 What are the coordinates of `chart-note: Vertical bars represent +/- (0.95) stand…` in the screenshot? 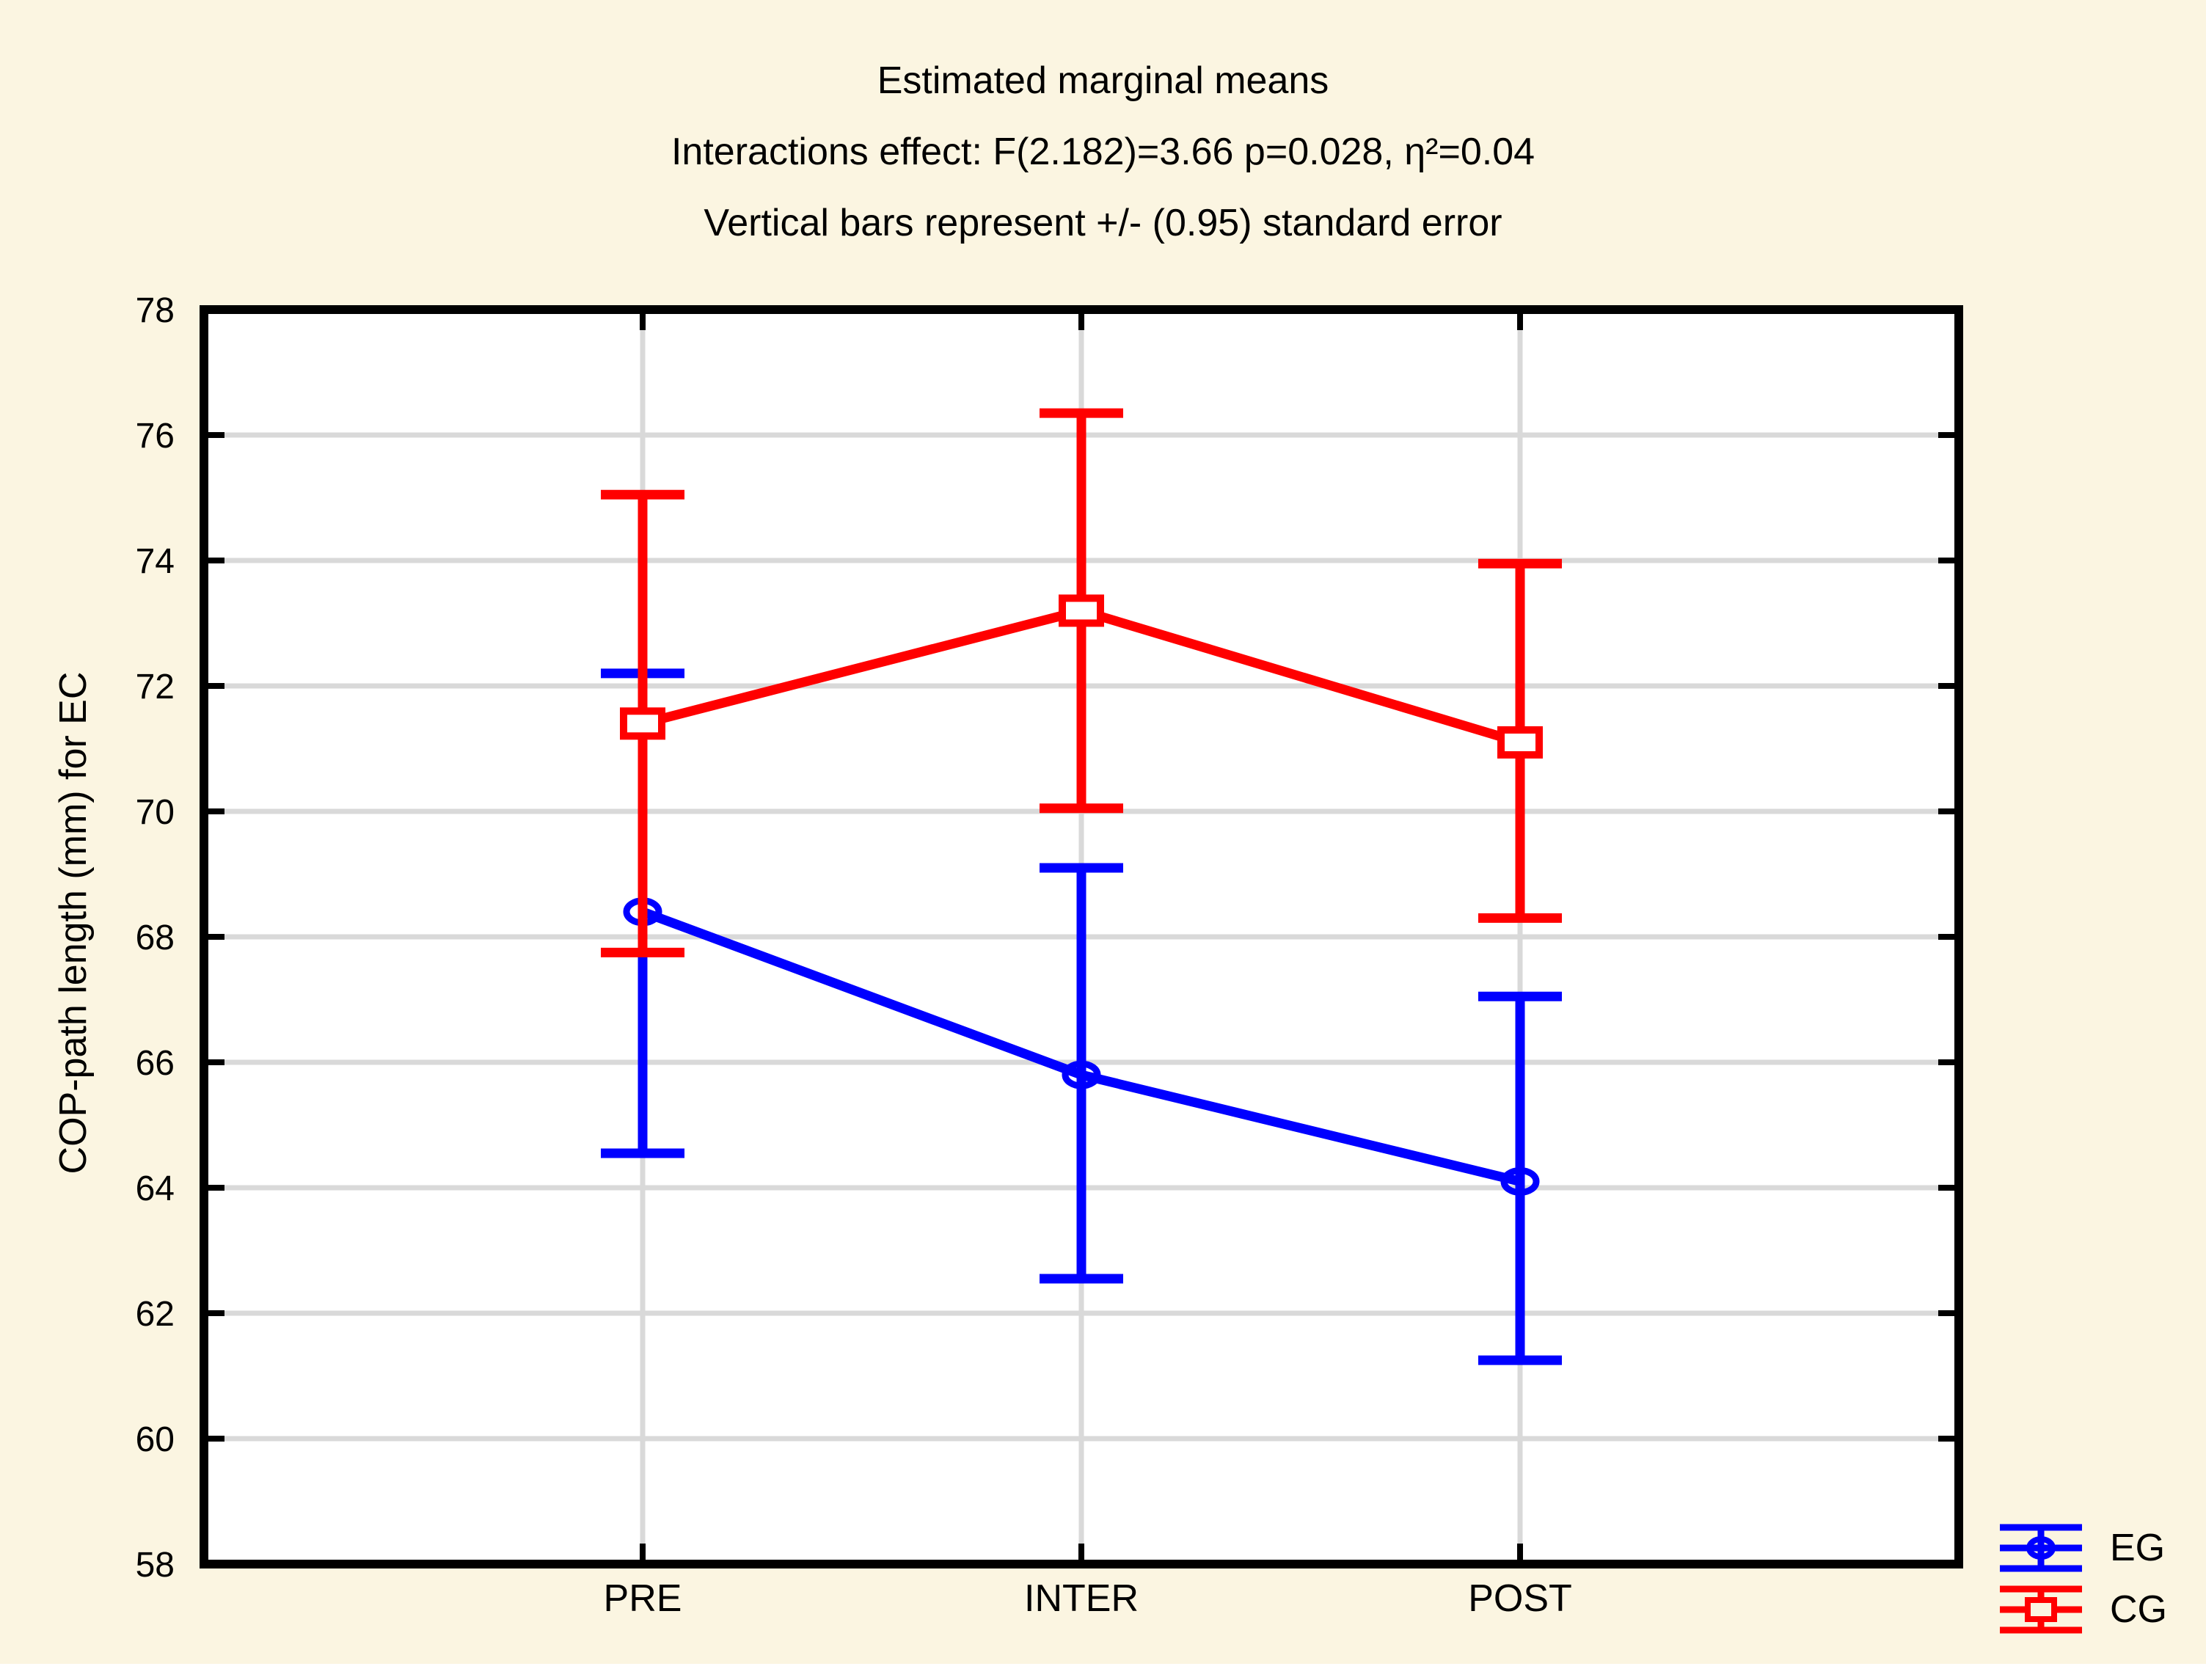 It's located at (1103, 223).